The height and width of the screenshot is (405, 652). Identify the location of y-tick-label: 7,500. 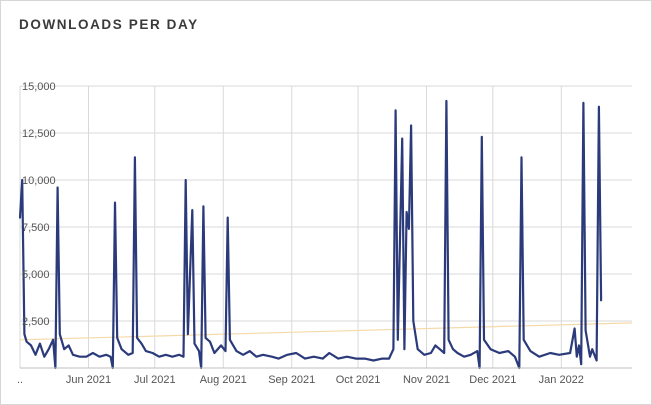
(36, 228).